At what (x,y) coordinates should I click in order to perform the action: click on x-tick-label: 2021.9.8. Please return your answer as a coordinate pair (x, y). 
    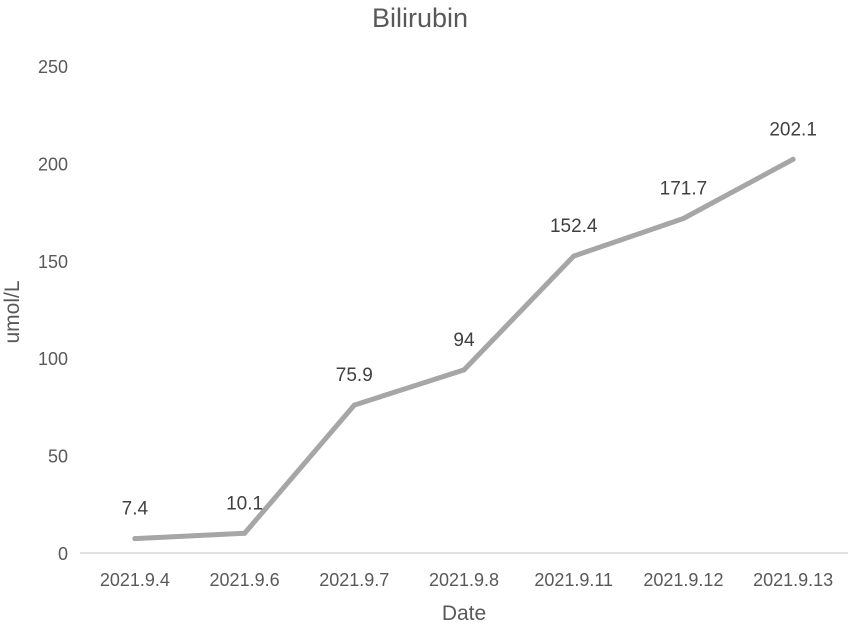
    Looking at the image, I should click on (464, 580).